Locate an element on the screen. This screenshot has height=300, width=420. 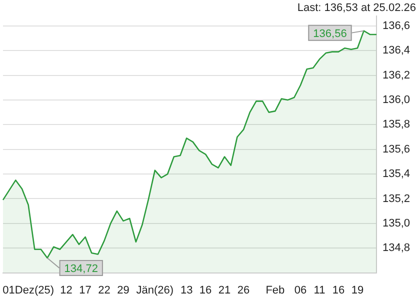
annotation: 134,72 is located at coordinates (81, 269).